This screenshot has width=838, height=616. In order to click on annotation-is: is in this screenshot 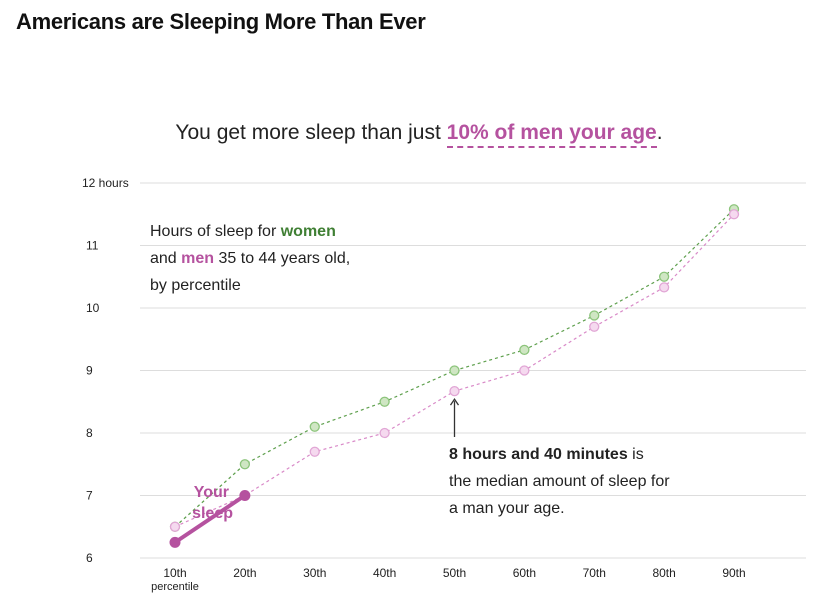, I will do `click(638, 454)`.